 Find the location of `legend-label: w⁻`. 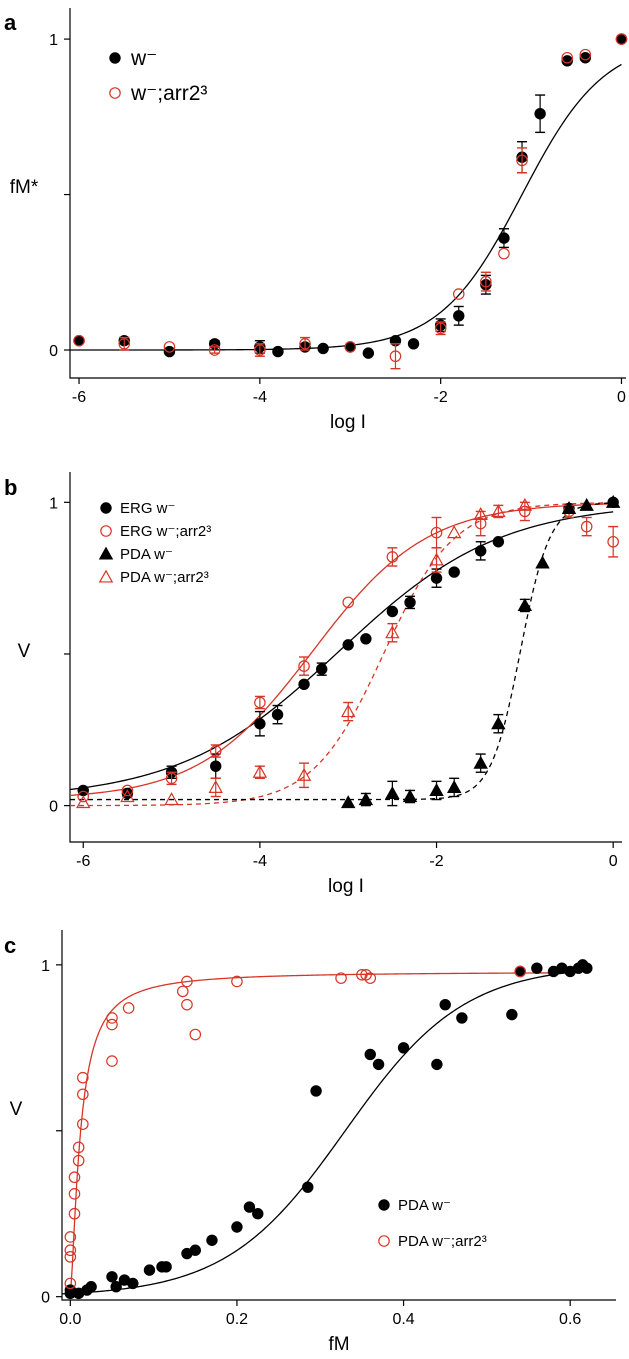

legend-label: w⁻ is located at coordinates (143, 58).